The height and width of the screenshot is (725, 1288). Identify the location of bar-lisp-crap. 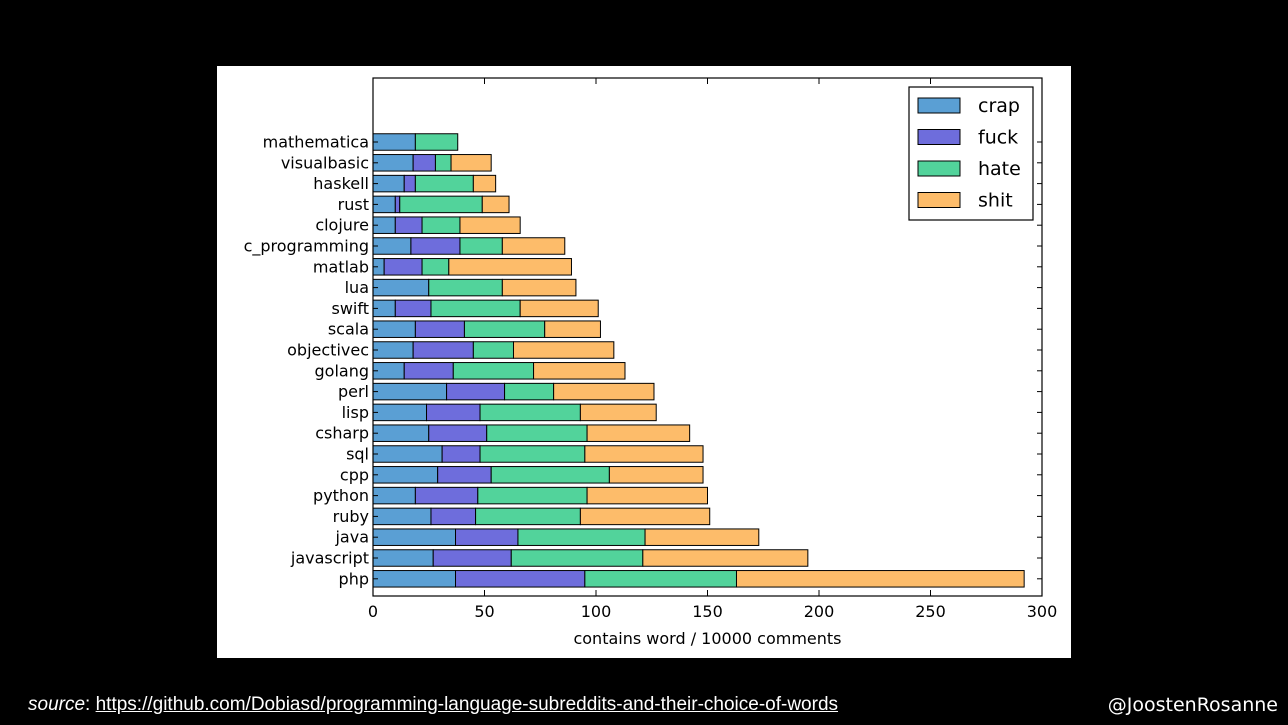
(400, 412).